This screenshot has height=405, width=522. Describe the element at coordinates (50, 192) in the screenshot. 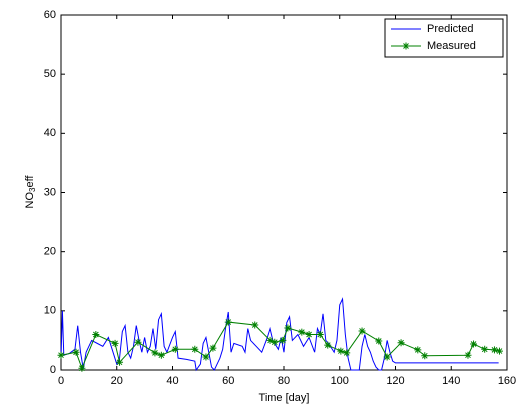

I see `y-tick-label: 30` at that location.